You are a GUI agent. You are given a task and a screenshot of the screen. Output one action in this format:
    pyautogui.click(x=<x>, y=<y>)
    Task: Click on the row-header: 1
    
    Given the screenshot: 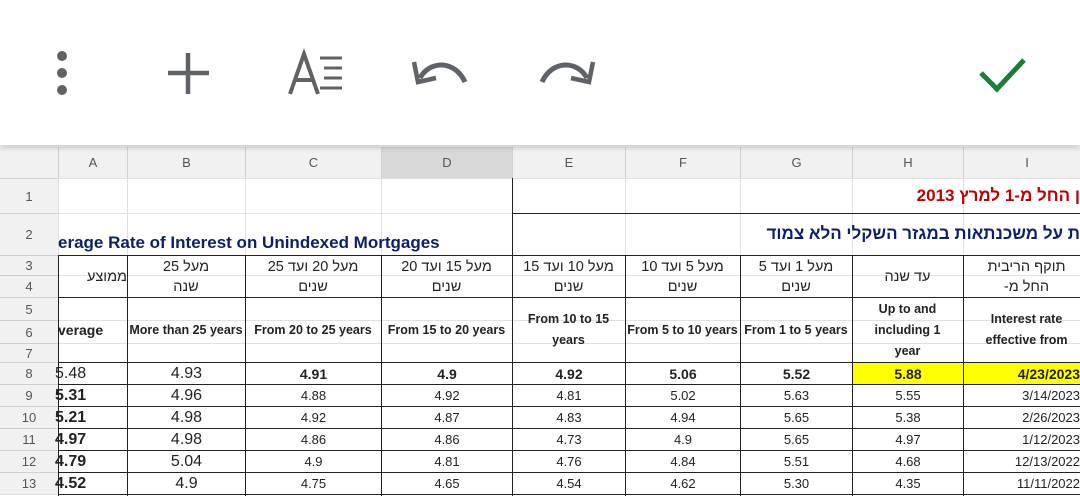 What is the action you would take?
    pyautogui.click(x=29, y=195)
    